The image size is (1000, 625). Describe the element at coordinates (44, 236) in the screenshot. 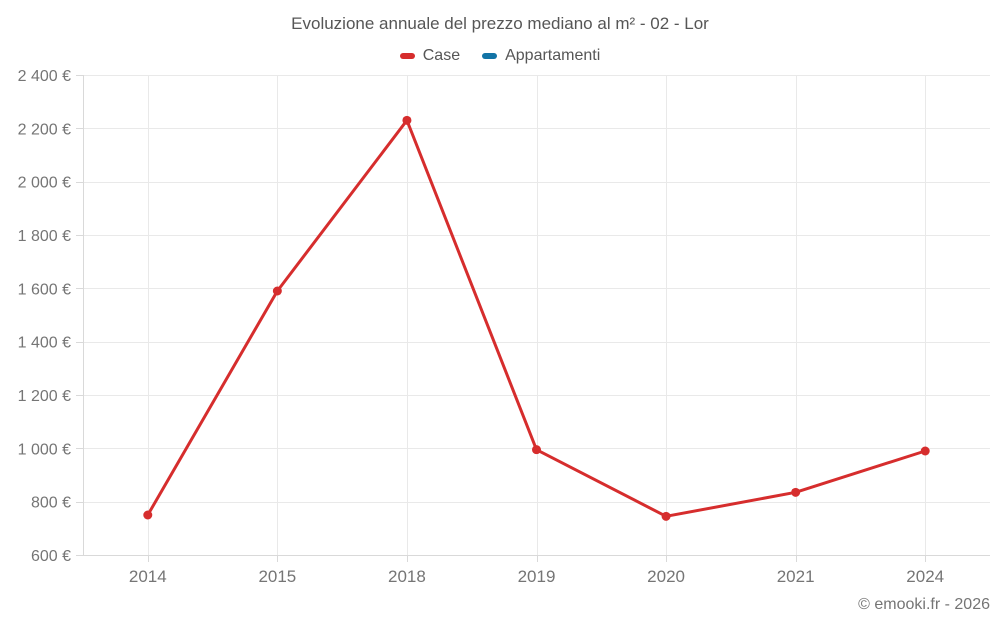

I see `y-tick-label: 1 800 €` at that location.